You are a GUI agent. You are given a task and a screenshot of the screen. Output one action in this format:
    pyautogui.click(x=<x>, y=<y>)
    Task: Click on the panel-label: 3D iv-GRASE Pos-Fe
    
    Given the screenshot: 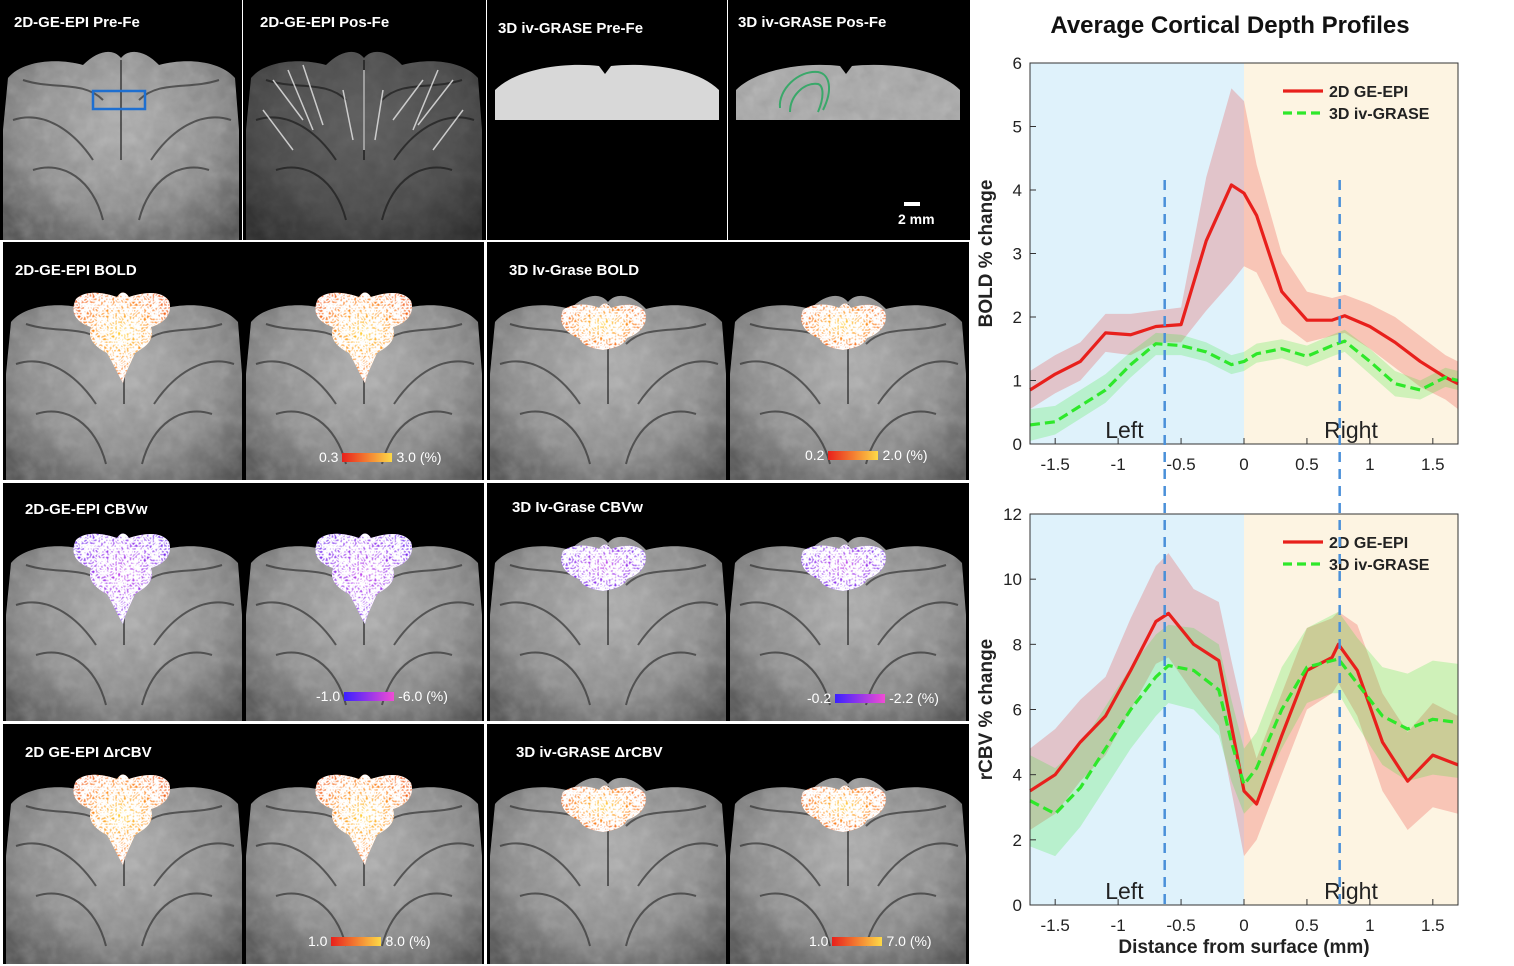 What is the action you would take?
    pyautogui.click(x=812, y=22)
    